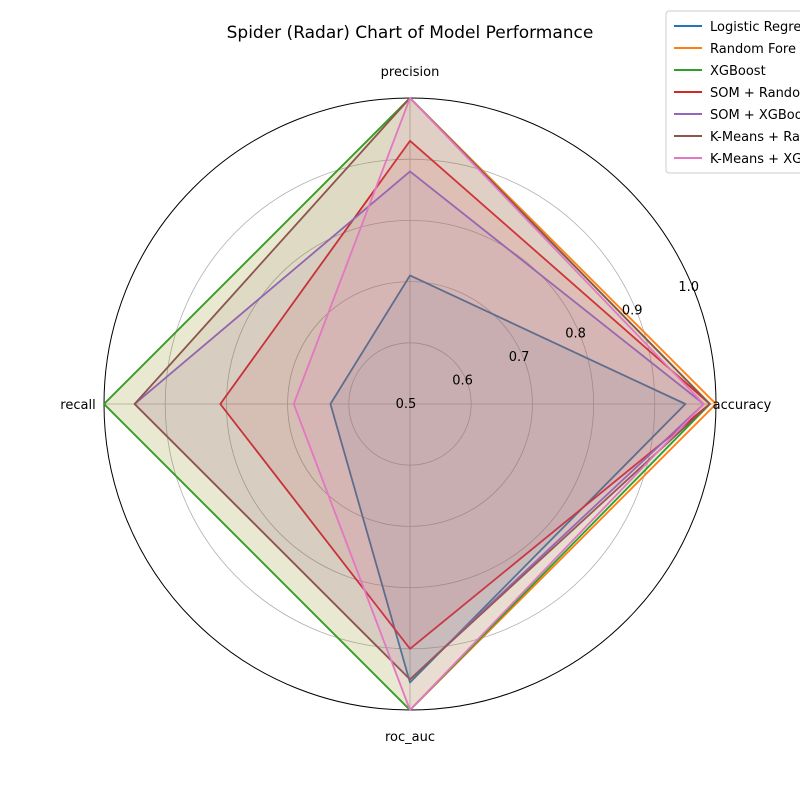  What do you see at coordinates (738, 71) in the screenshot?
I see `legend-entry-label: XGBoost` at bounding box center [738, 71].